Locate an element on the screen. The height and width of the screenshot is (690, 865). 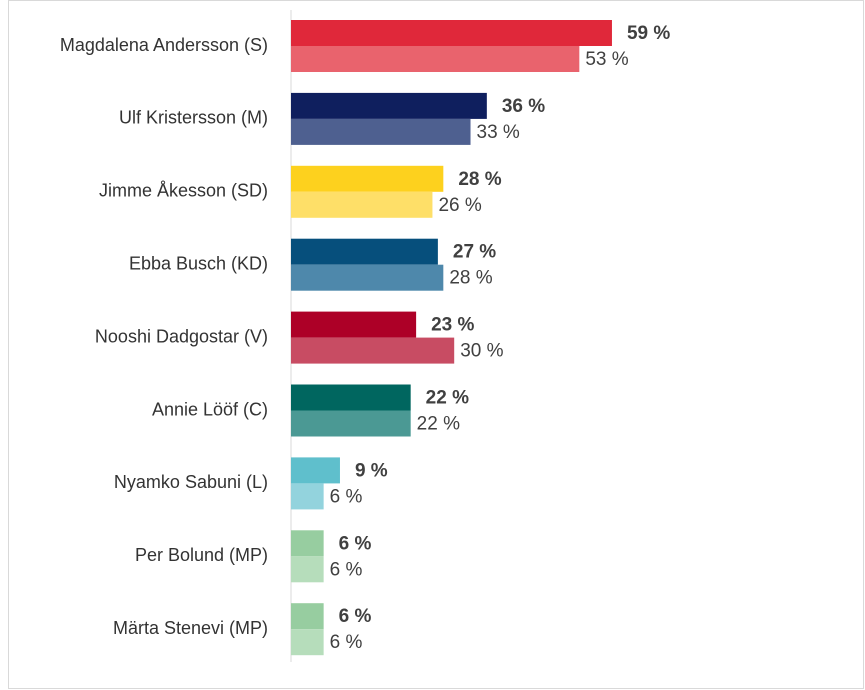
category-label: Magdalena Andersson (S) is located at coordinates (164, 45).